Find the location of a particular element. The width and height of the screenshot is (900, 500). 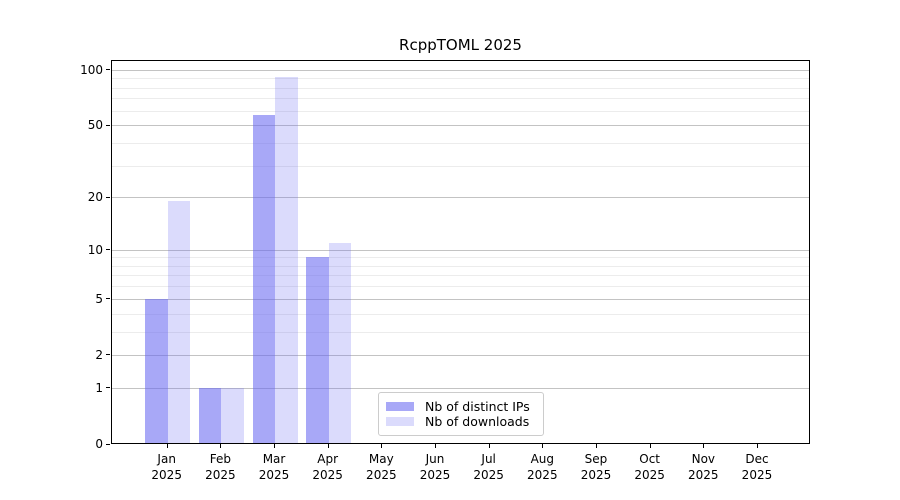

y-axis-tick-label: 2 is located at coordinates (99, 354).